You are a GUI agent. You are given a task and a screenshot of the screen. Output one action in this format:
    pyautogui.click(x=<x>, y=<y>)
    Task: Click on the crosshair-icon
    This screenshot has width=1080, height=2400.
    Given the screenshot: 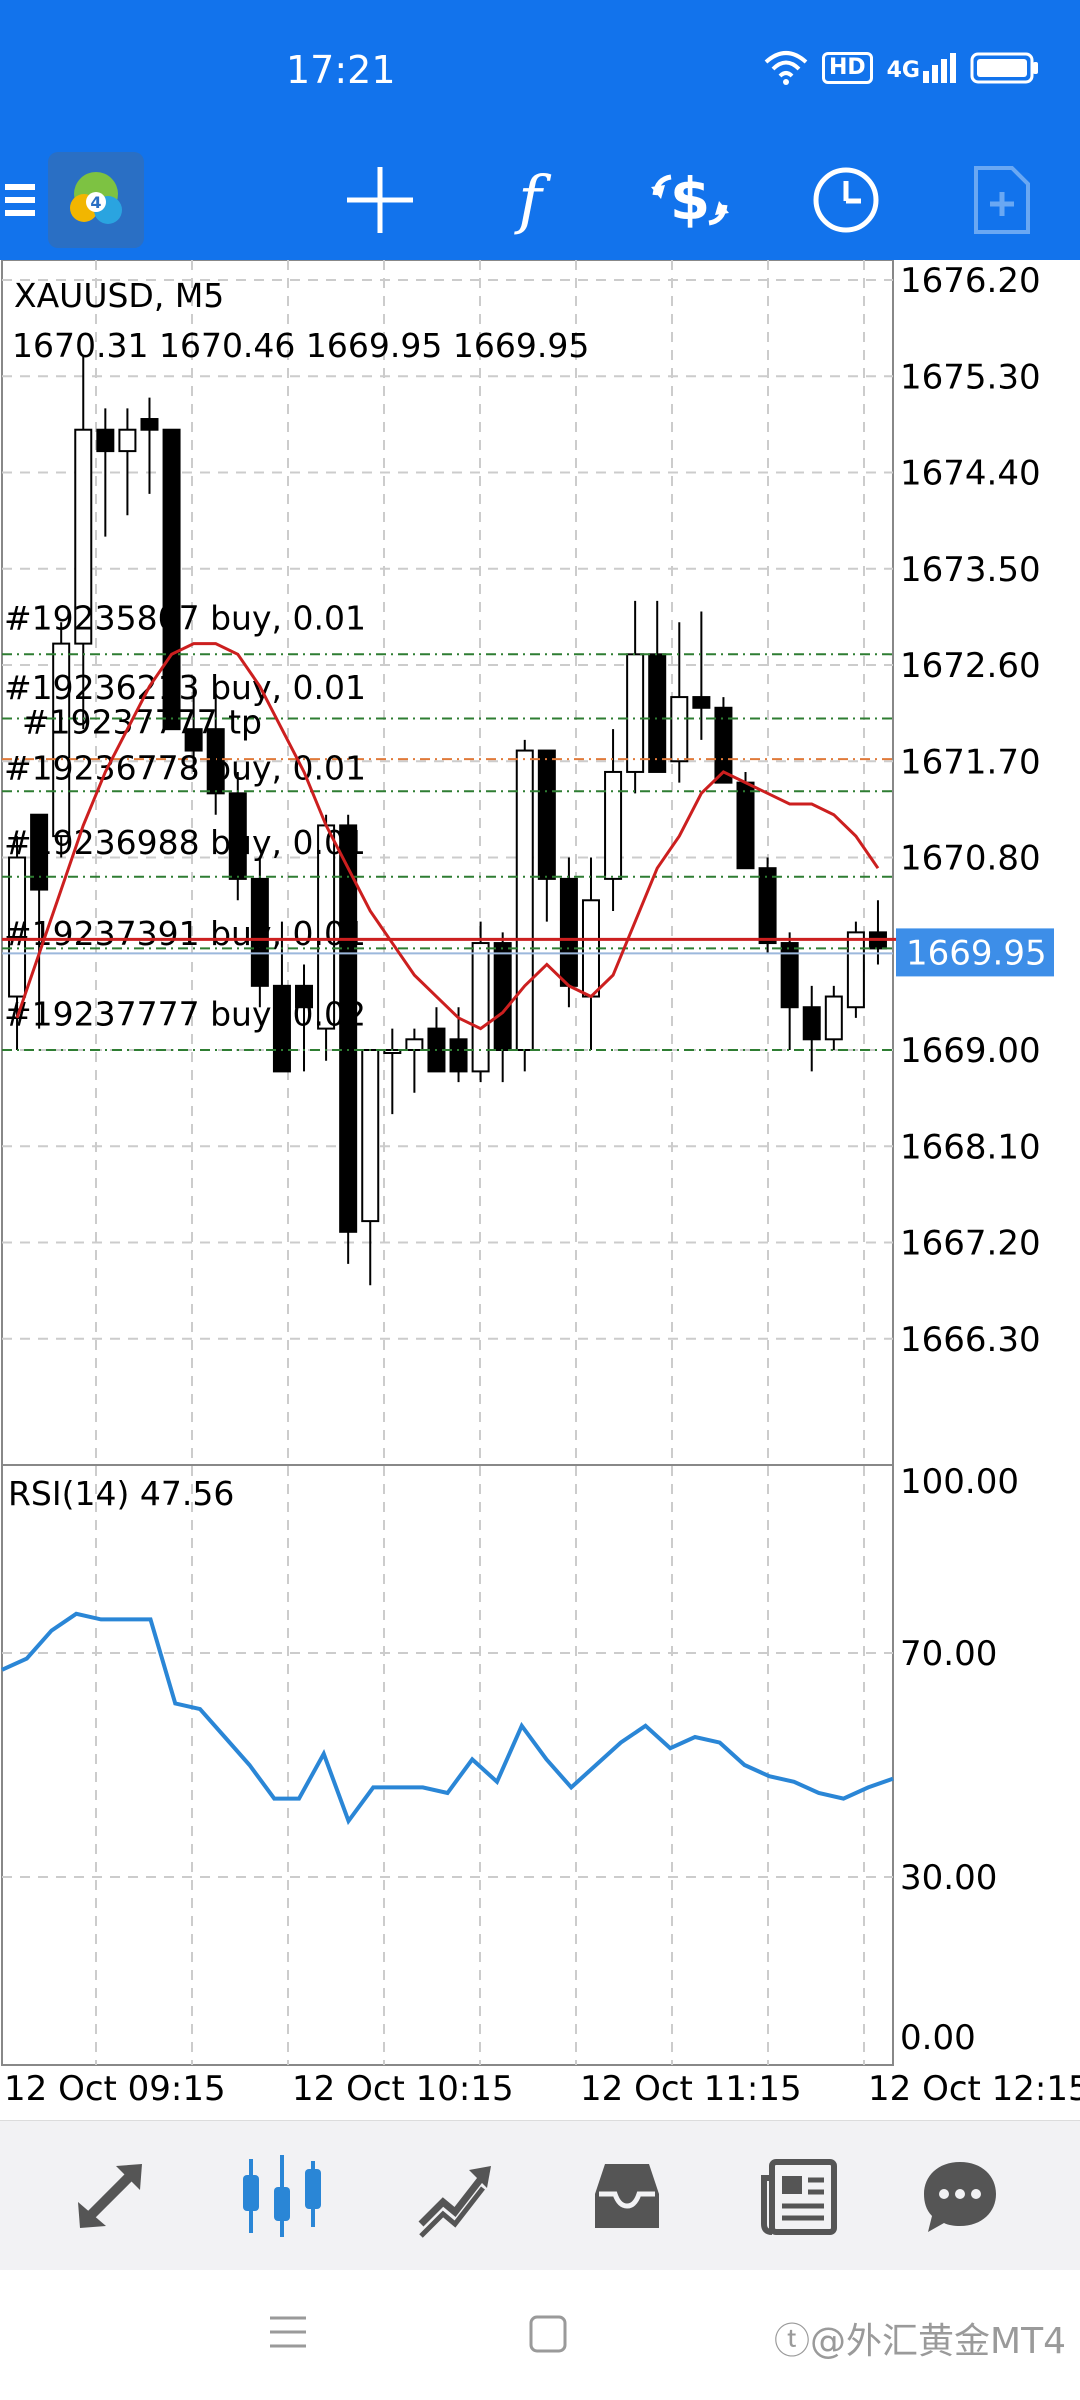 What is the action you would take?
    pyautogui.click(x=380, y=200)
    